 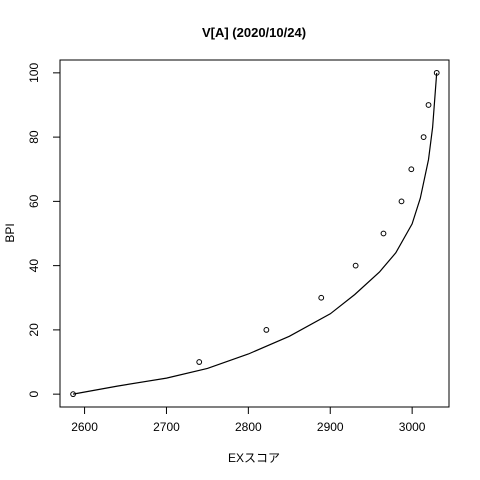 What do you see at coordinates (412, 427) in the screenshot?
I see `x-tick-label: 3000` at bounding box center [412, 427].